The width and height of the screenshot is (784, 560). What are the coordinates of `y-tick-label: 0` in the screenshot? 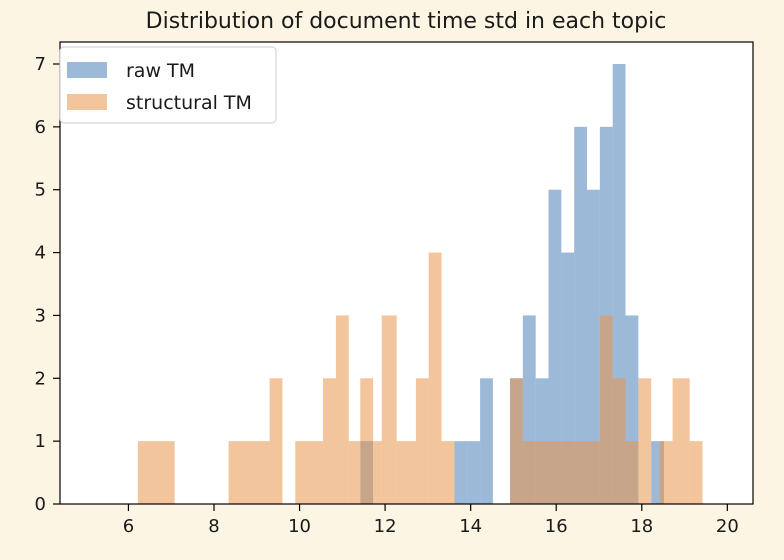 It's located at (40, 504).